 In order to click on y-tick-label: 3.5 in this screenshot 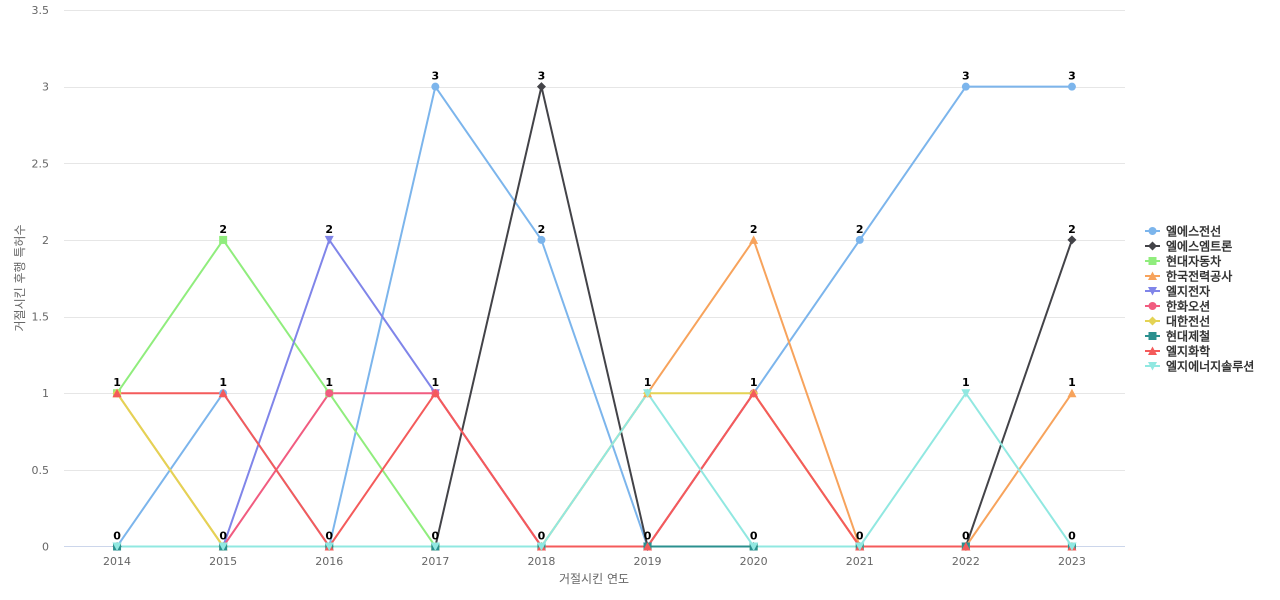, I will do `click(41, 10)`.